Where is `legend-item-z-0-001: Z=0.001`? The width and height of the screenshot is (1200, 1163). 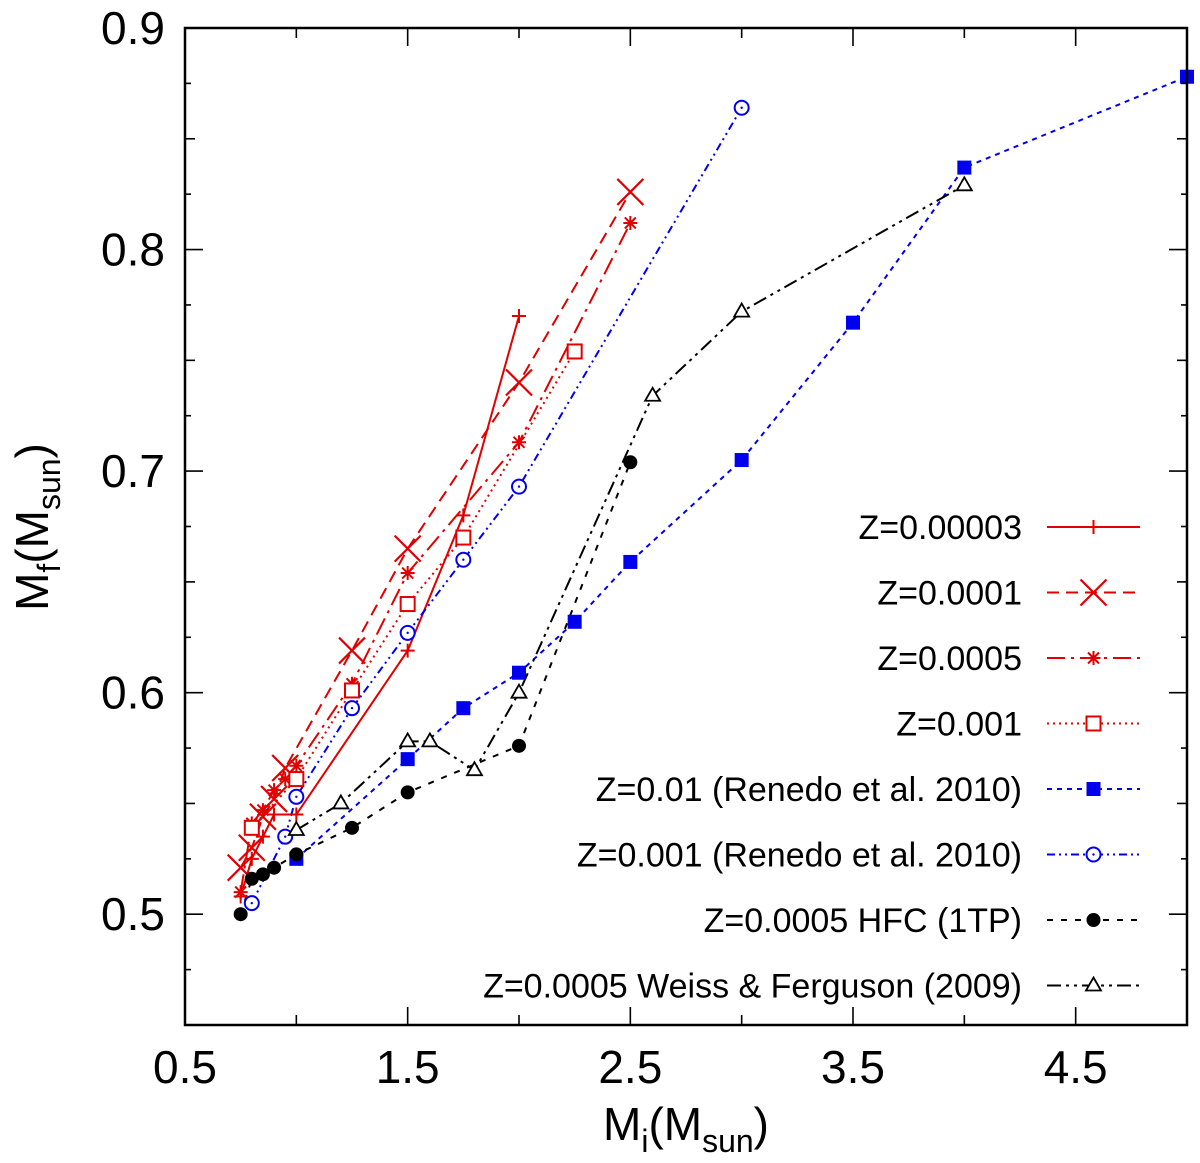 legend-item-z-0-001: Z=0.001 is located at coordinates (1018, 725).